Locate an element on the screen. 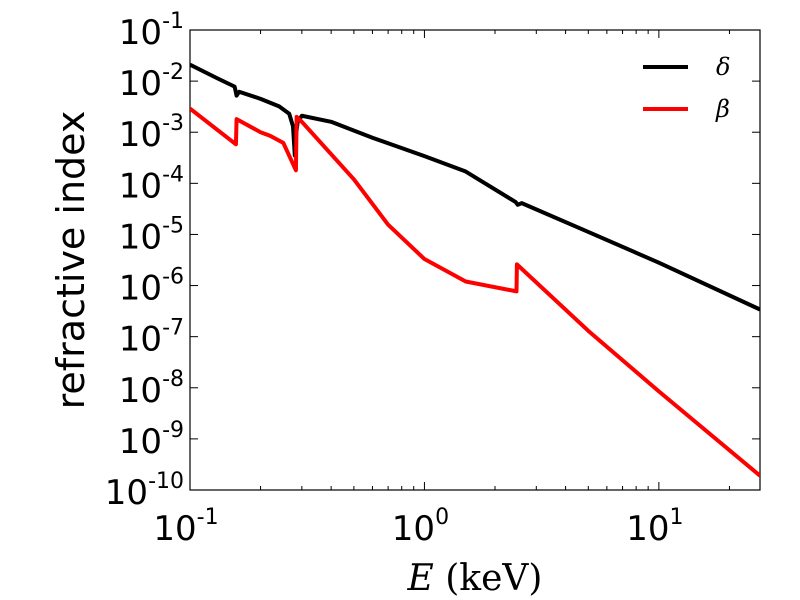  legend-label: δ is located at coordinates (723, 67).